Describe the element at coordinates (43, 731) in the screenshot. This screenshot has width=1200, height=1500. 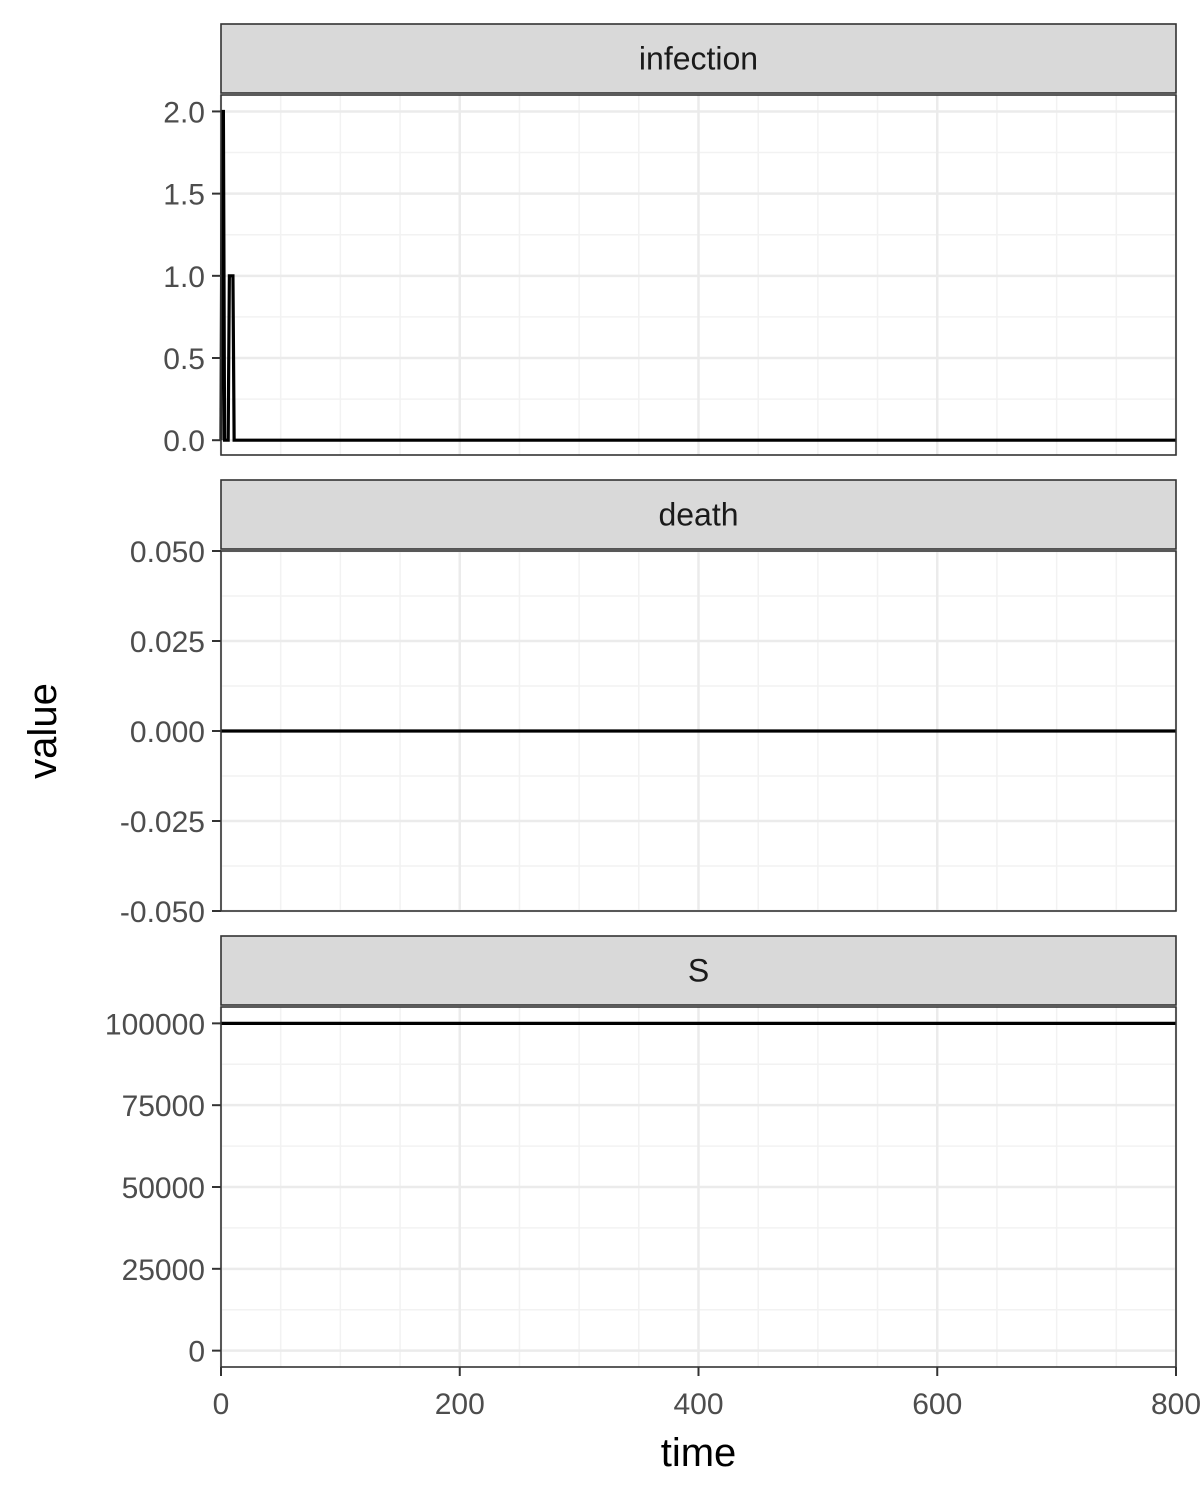
I see `y-axis-title: value` at that location.